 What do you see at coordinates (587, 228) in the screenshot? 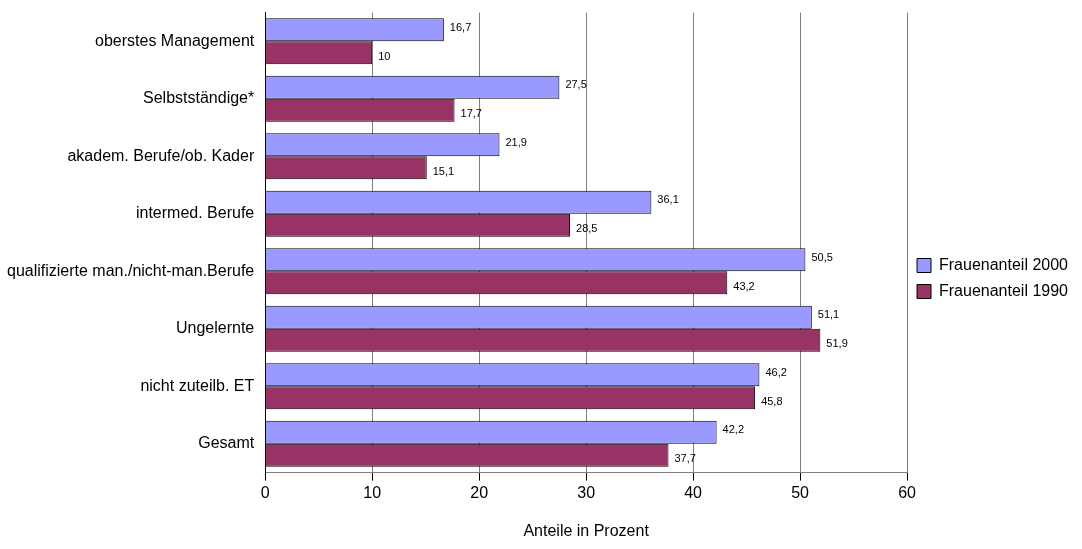
I see `data-label: 28,5` at bounding box center [587, 228].